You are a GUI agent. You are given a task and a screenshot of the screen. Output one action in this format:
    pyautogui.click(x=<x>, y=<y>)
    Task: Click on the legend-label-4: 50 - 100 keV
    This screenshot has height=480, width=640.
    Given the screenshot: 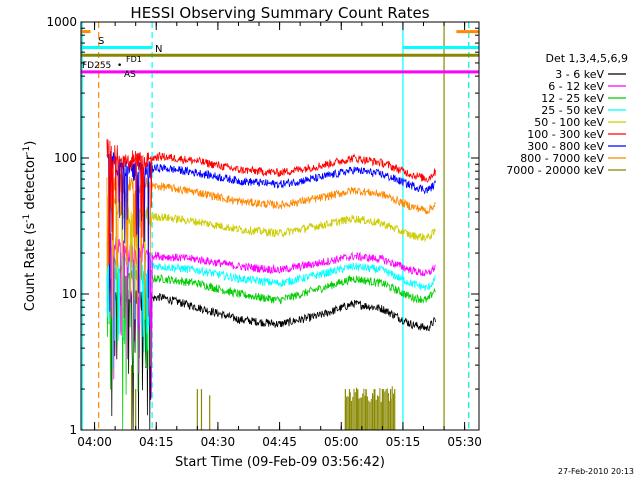 What is the action you would take?
    pyautogui.click(x=569, y=122)
    